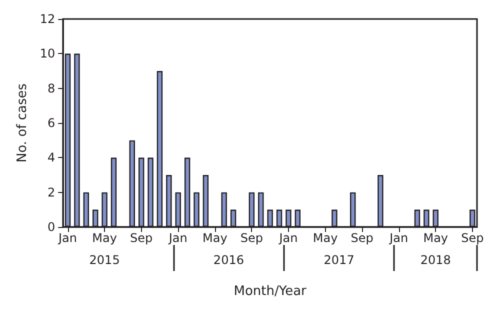 This screenshot has width=498, height=317. I want to click on y-tick-label: 10, so click(48, 53).